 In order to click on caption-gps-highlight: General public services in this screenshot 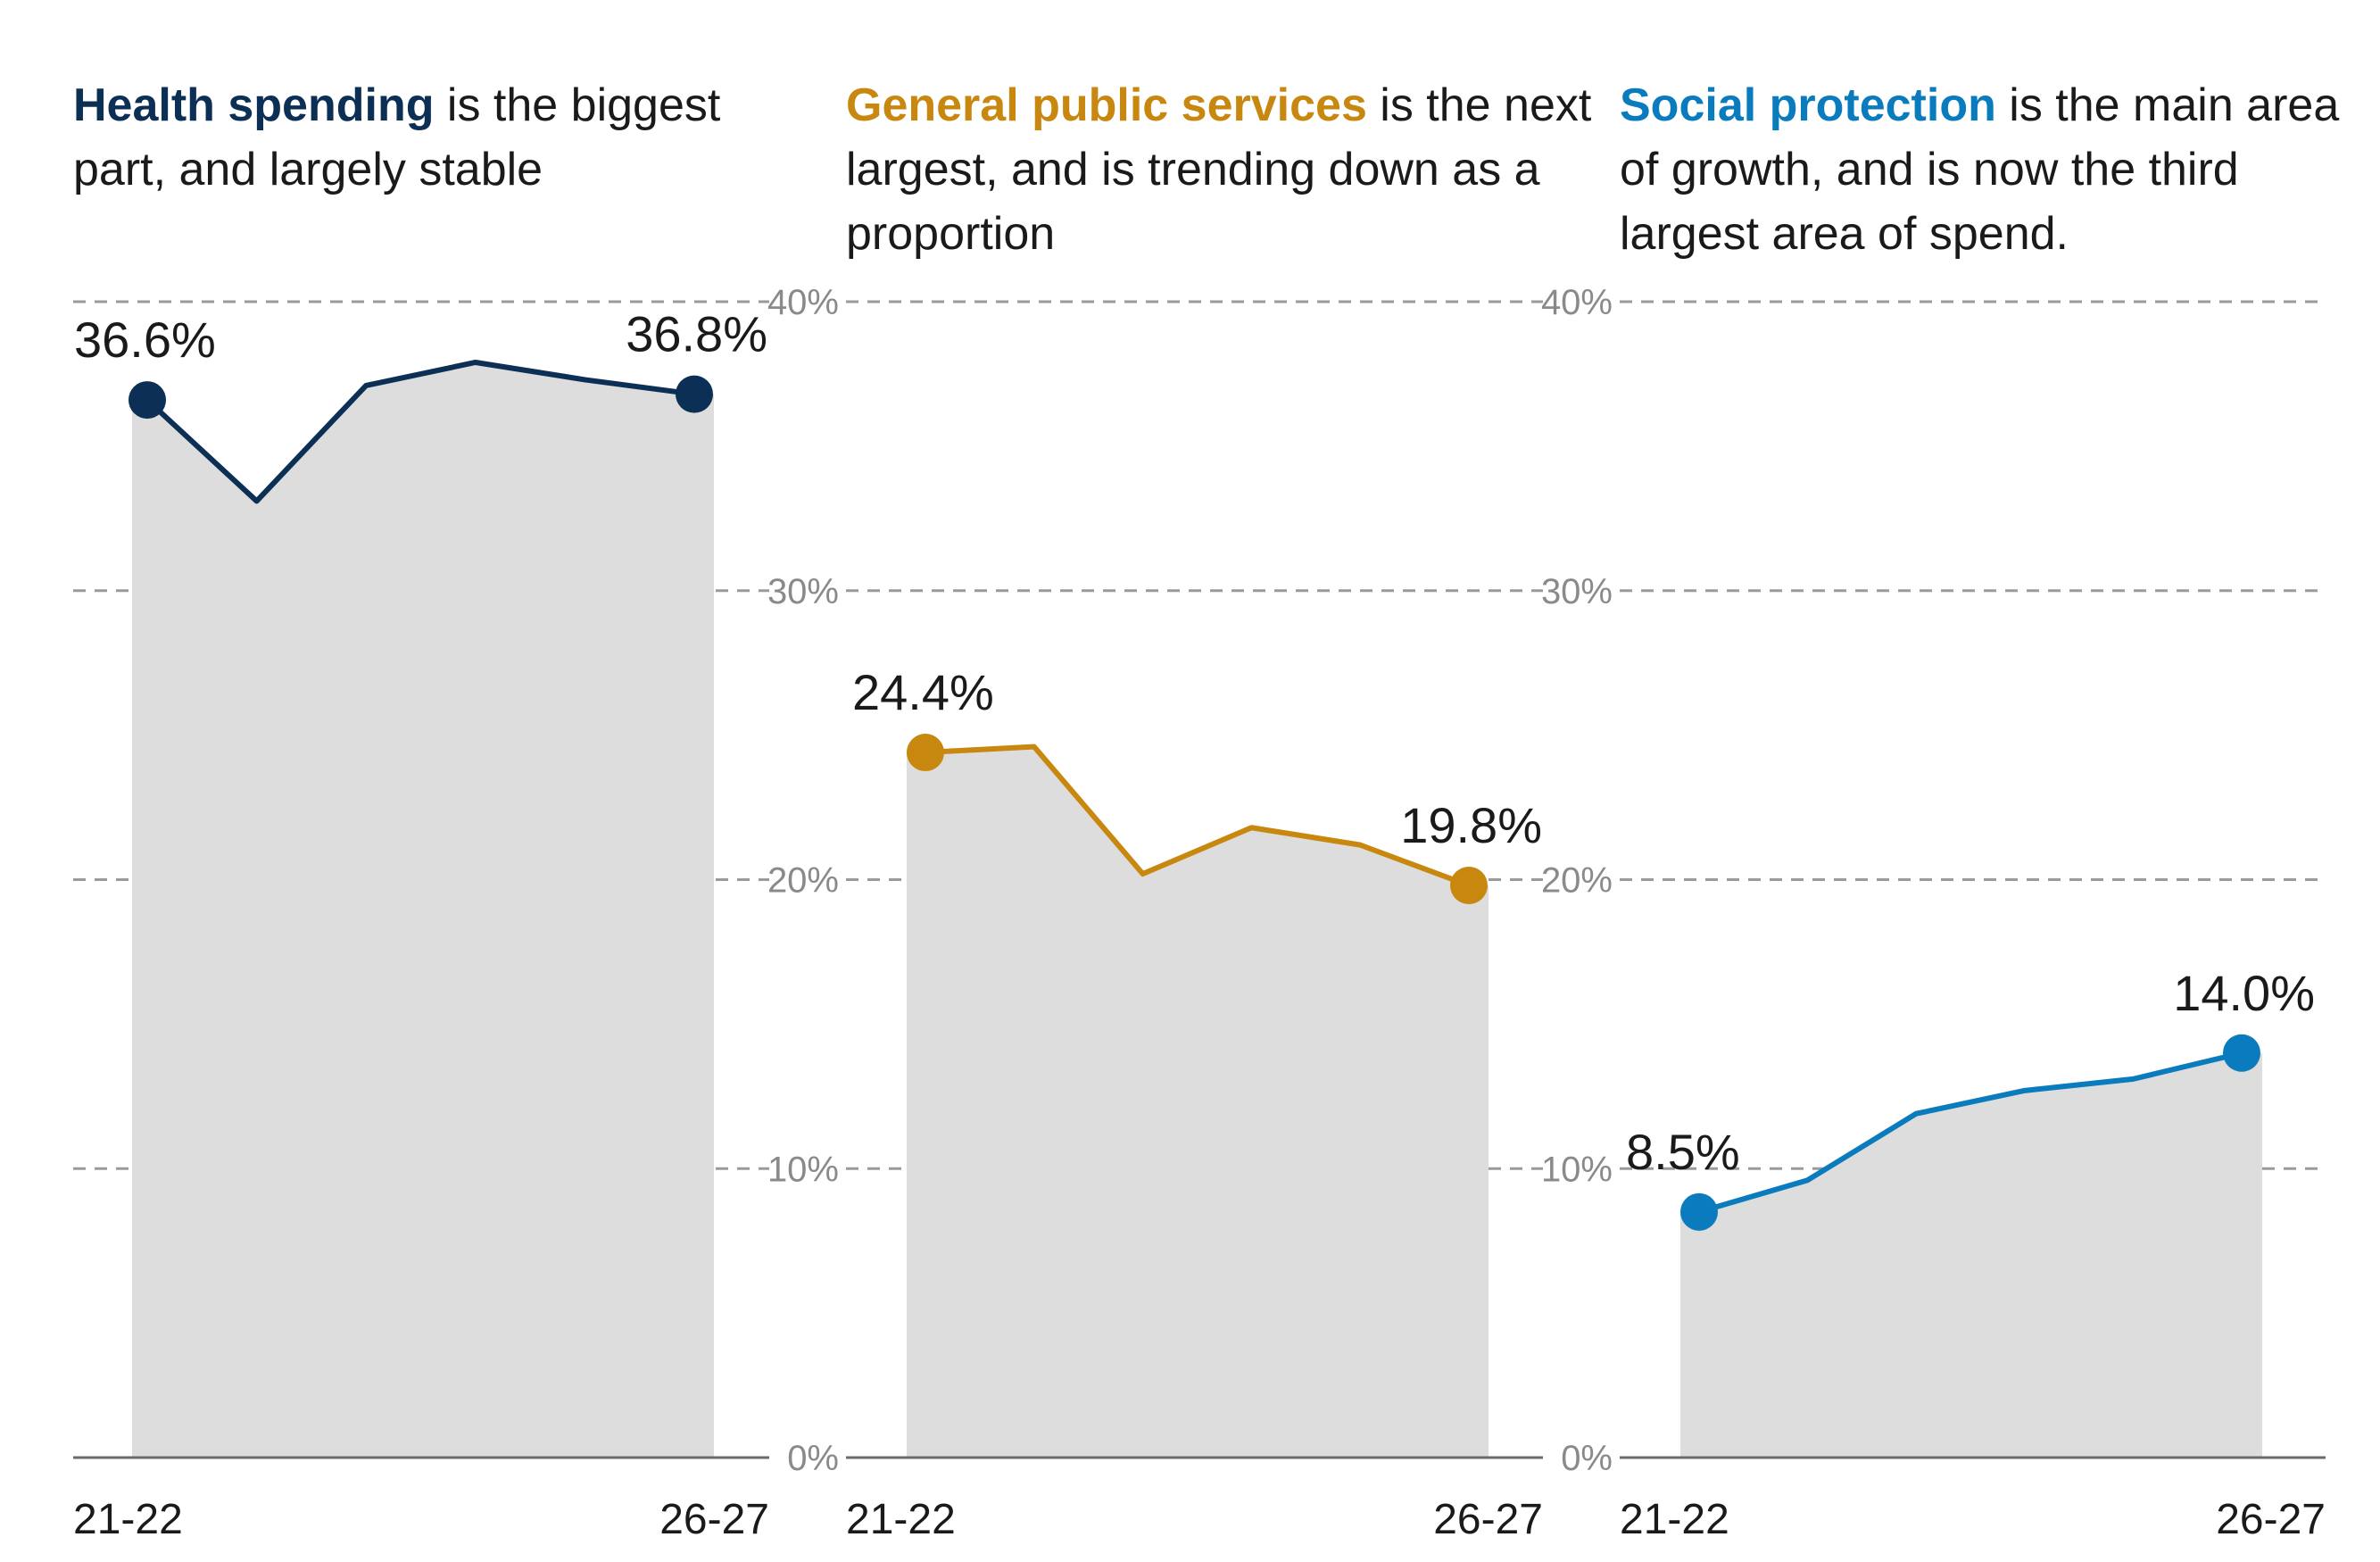, I will do `click(1106, 105)`.